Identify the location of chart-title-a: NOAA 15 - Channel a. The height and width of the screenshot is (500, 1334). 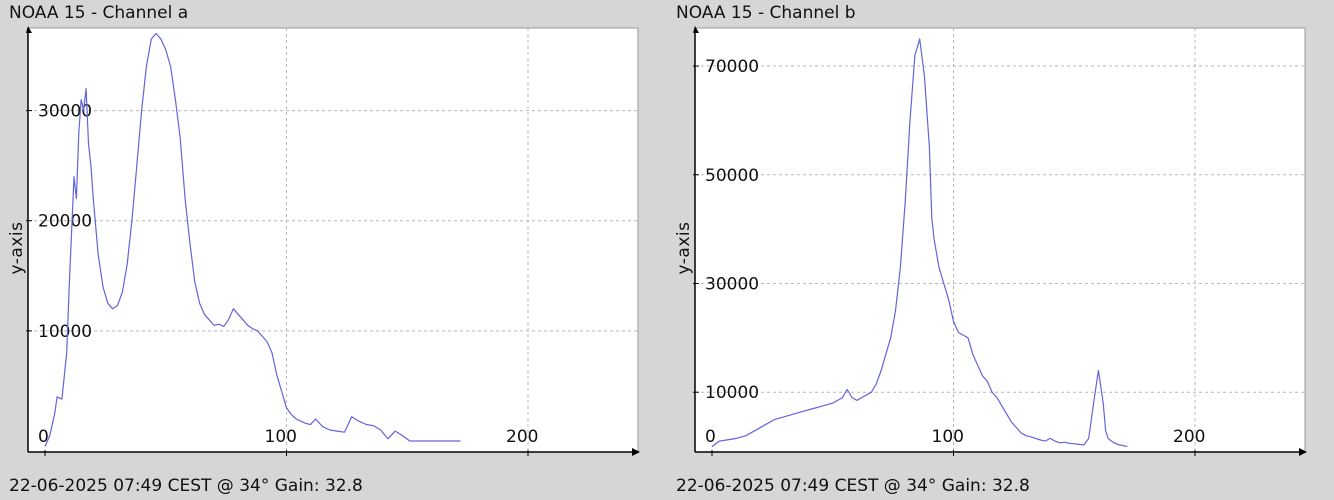
(99, 13).